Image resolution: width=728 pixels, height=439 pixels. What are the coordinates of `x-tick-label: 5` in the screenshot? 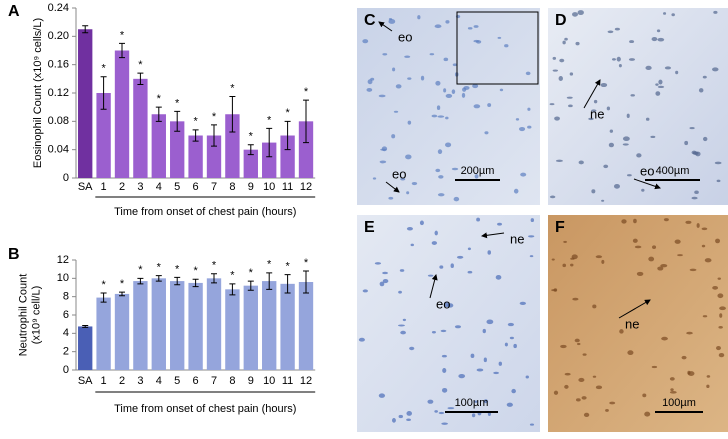 It's located at (177, 187).